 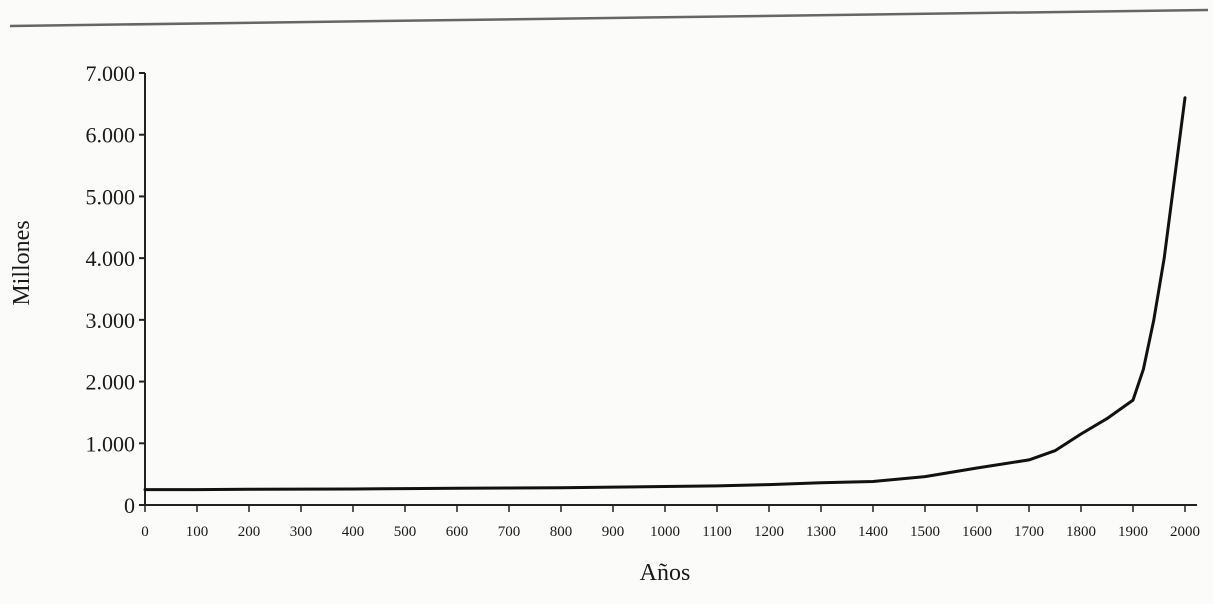 What do you see at coordinates (111, 320) in the screenshot?
I see `y-tick-label: 3.000` at bounding box center [111, 320].